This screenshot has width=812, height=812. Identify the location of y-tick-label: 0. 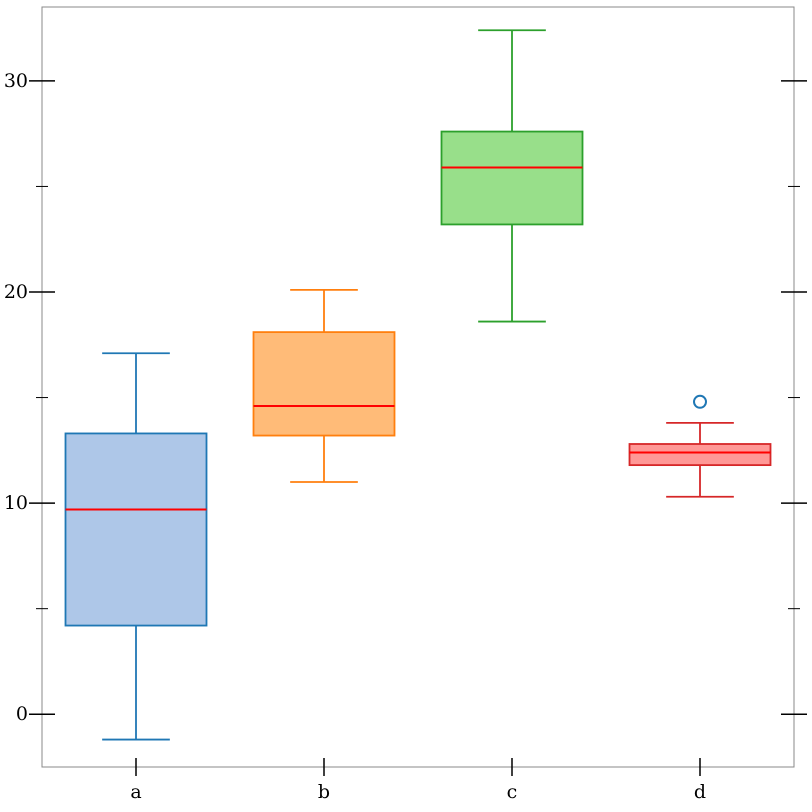
(22, 714).